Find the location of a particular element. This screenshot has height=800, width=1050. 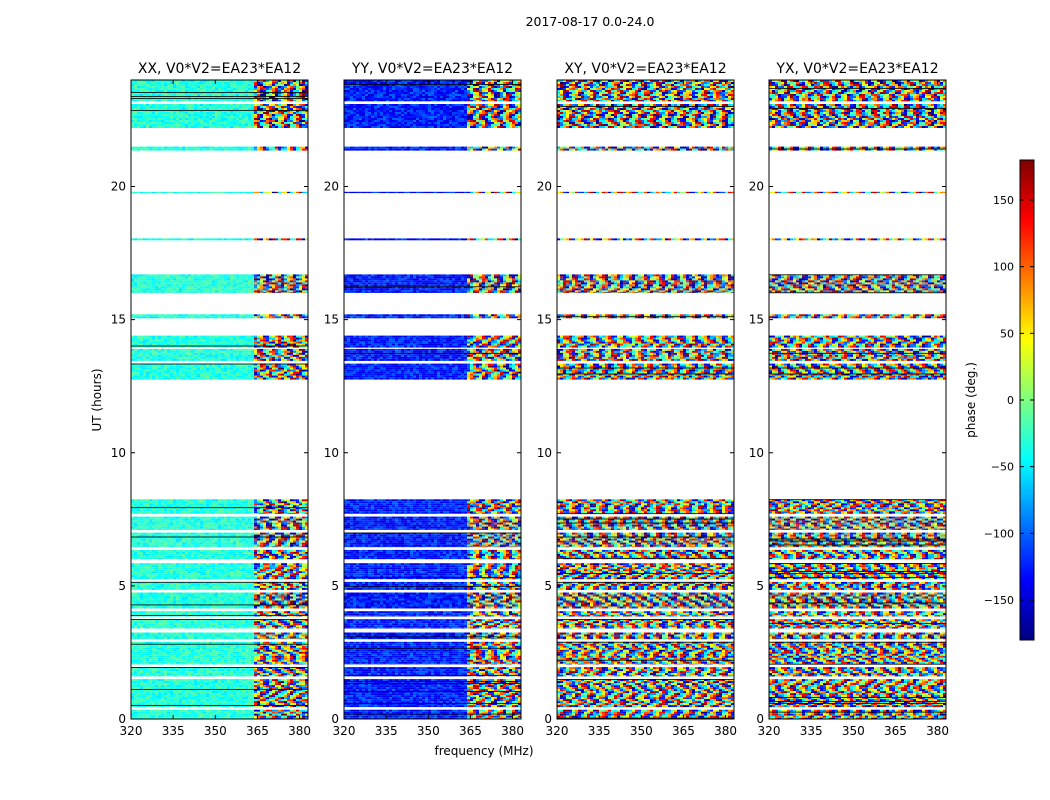

colorbar-tick-label: 0 is located at coordinates (1010, 400).